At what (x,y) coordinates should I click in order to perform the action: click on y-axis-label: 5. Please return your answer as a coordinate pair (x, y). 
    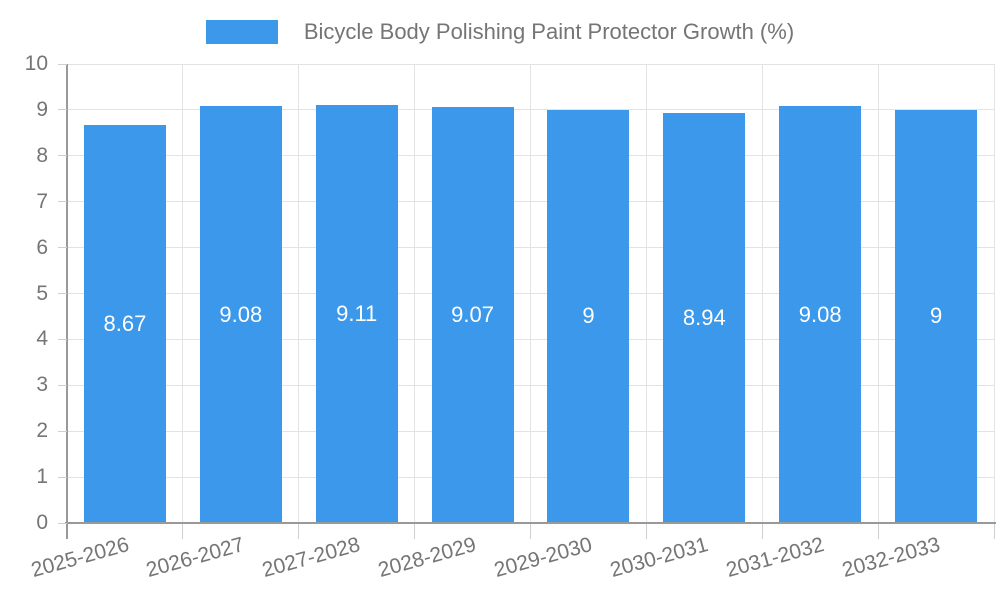
    Looking at the image, I should click on (42, 293).